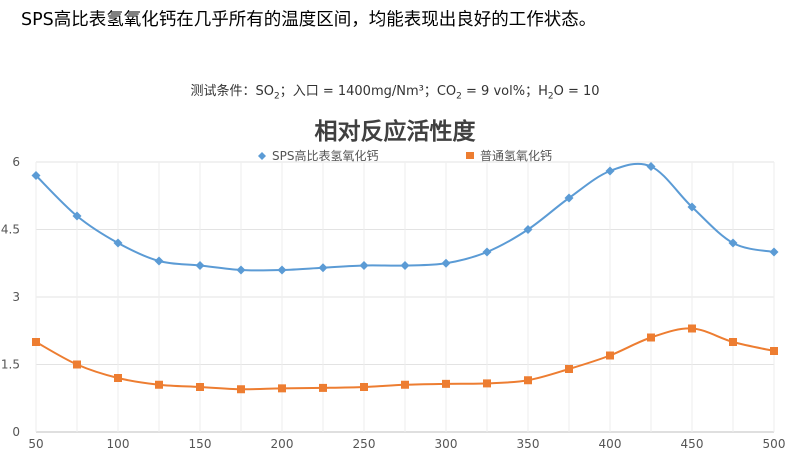  Describe the element at coordinates (470, 155) in the screenshot. I see `legend-square-marker` at that location.